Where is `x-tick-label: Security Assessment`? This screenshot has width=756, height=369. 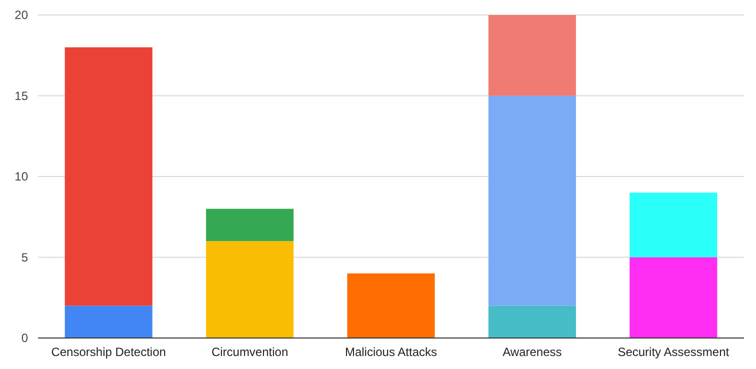
x-tick-label: Security Assessment is located at coordinates (674, 352).